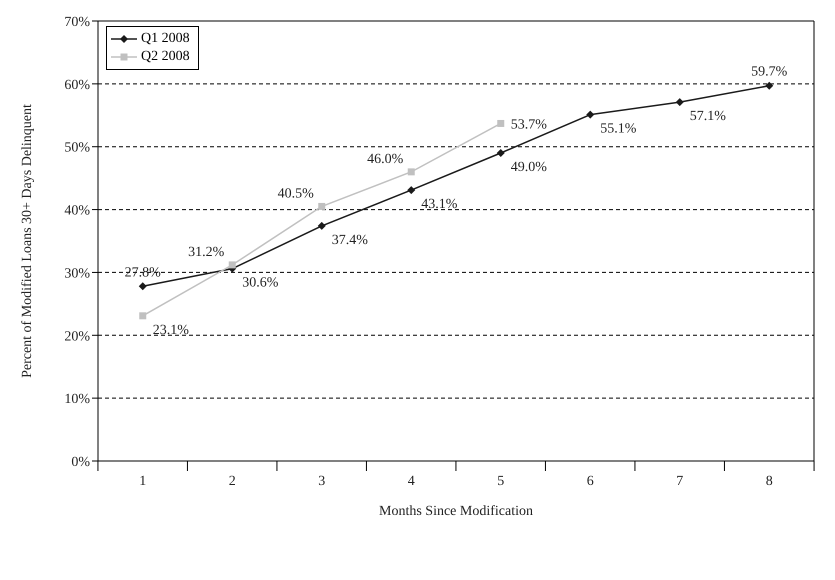 The image size is (835, 580). Describe the element at coordinates (77, 85) in the screenshot. I see `y-tick-label: 60%` at that location.